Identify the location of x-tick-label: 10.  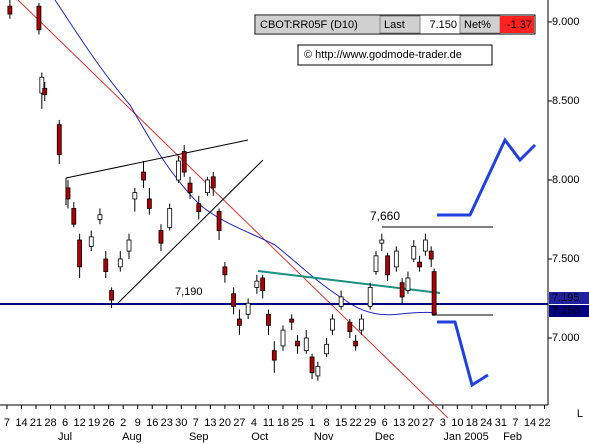
(457, 423).